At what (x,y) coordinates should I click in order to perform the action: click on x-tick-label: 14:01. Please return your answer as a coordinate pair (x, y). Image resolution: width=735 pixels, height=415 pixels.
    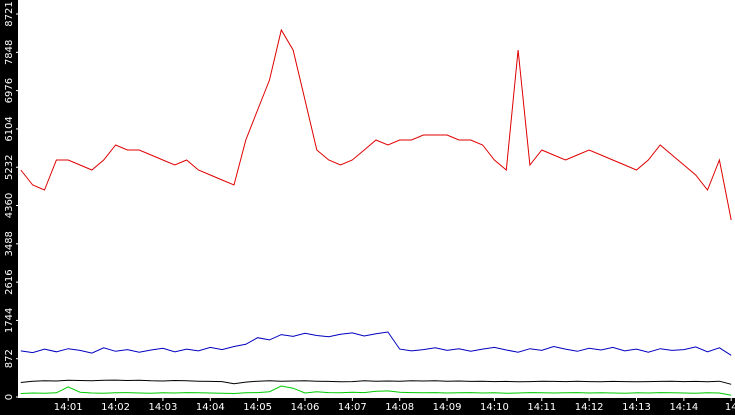
    Looking at the image, I should click on (68, 407).